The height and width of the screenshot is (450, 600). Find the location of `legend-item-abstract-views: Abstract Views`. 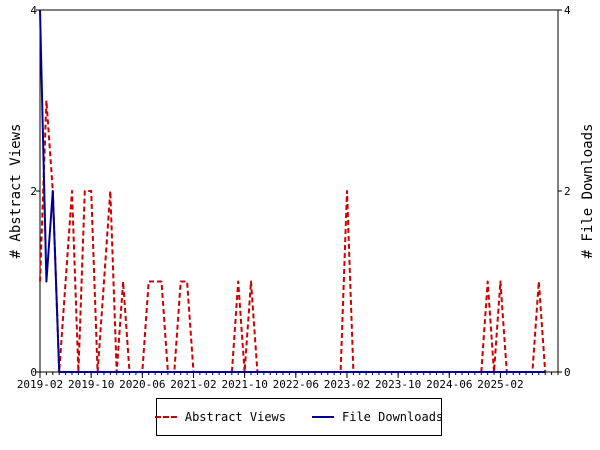

legend-item-abstract-views: Abstract Views is located at coordinates (220, 417).